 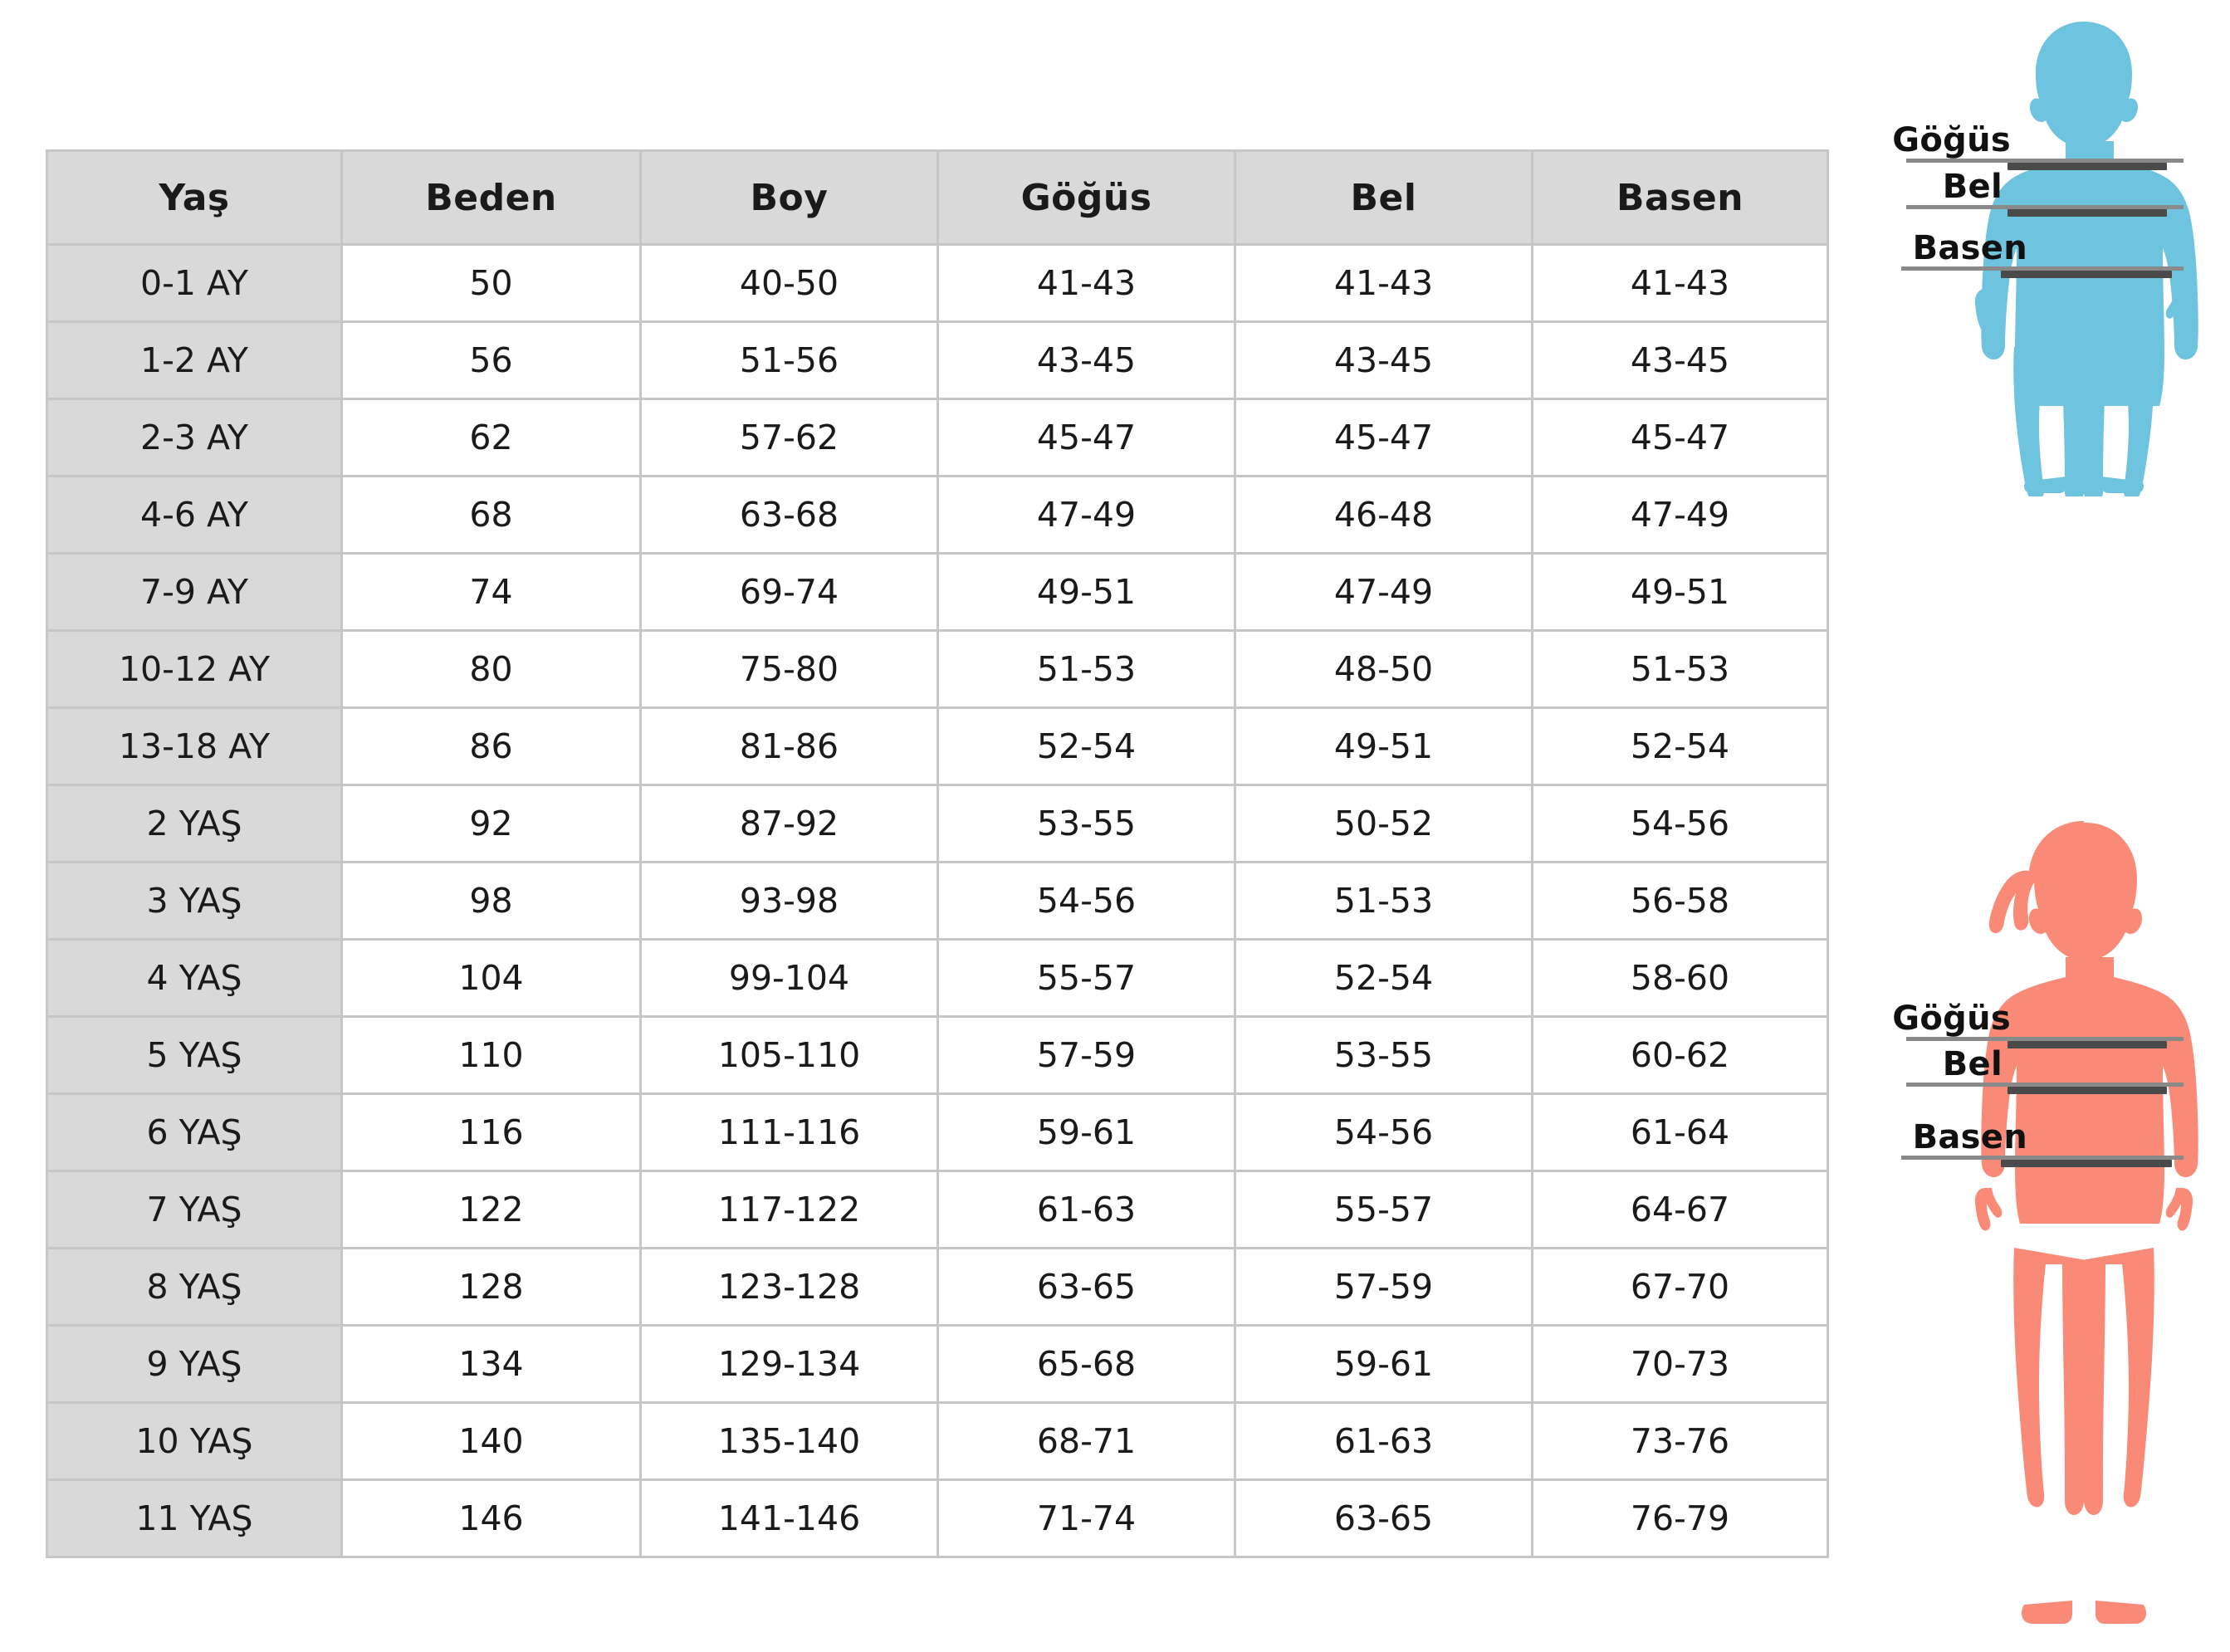 What do you see at coordinates (1383, 1132) in the screenshot?
I see `table-cell-bel: 54-56` at bounding box center [1383, 1132].